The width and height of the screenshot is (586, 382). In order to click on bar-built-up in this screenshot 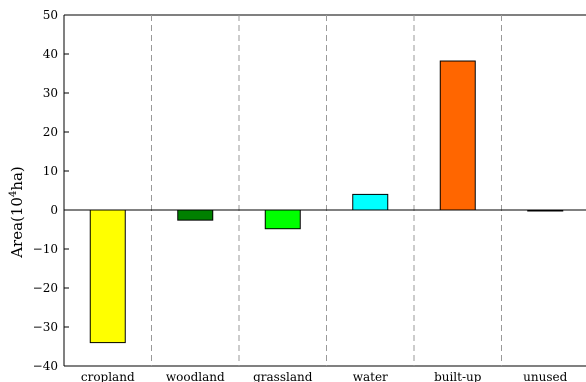, I will do `click(457, 135)`.